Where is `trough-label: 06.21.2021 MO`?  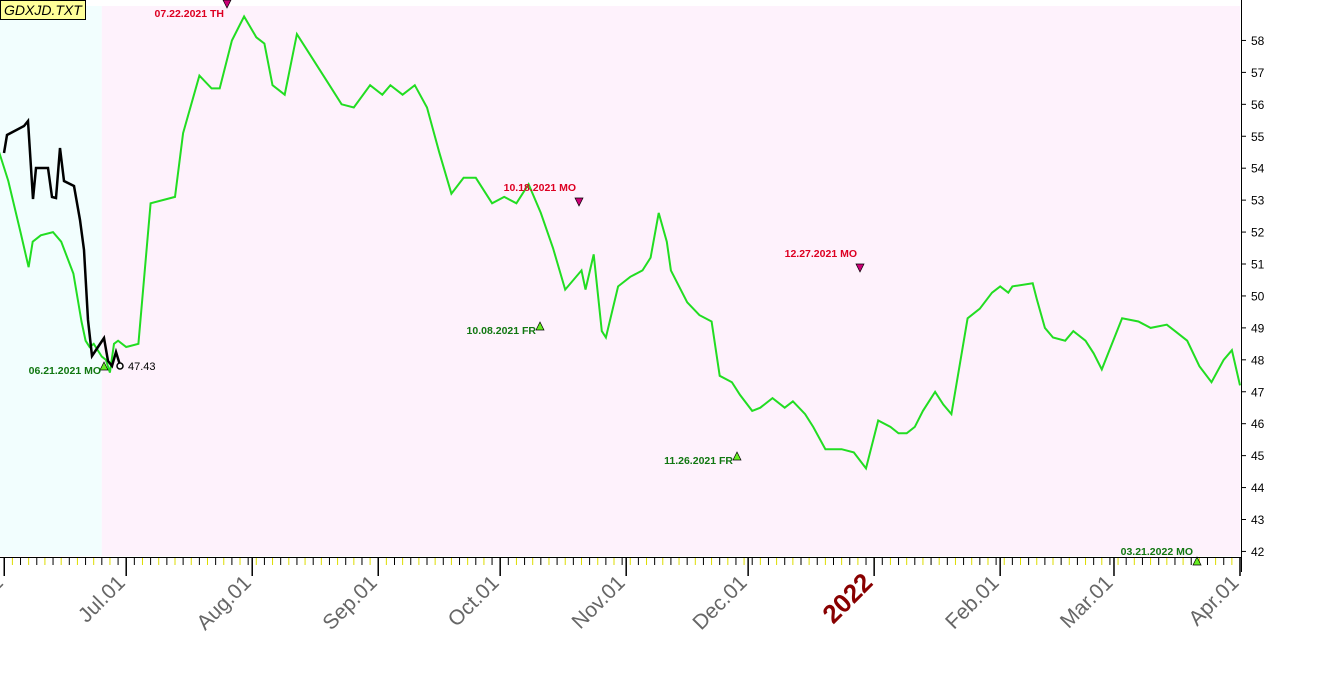 trough-label: 06.21.2021 MO is located at coordinates (65, 371).